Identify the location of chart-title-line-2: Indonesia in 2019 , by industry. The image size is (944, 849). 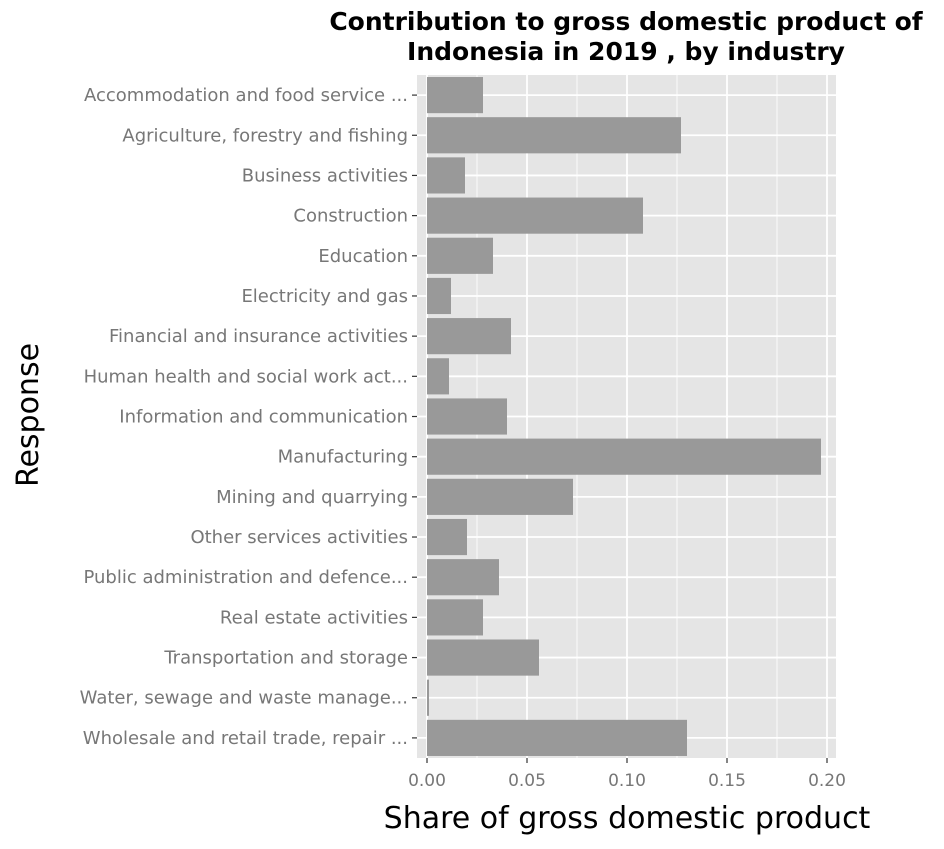
(626, 51).